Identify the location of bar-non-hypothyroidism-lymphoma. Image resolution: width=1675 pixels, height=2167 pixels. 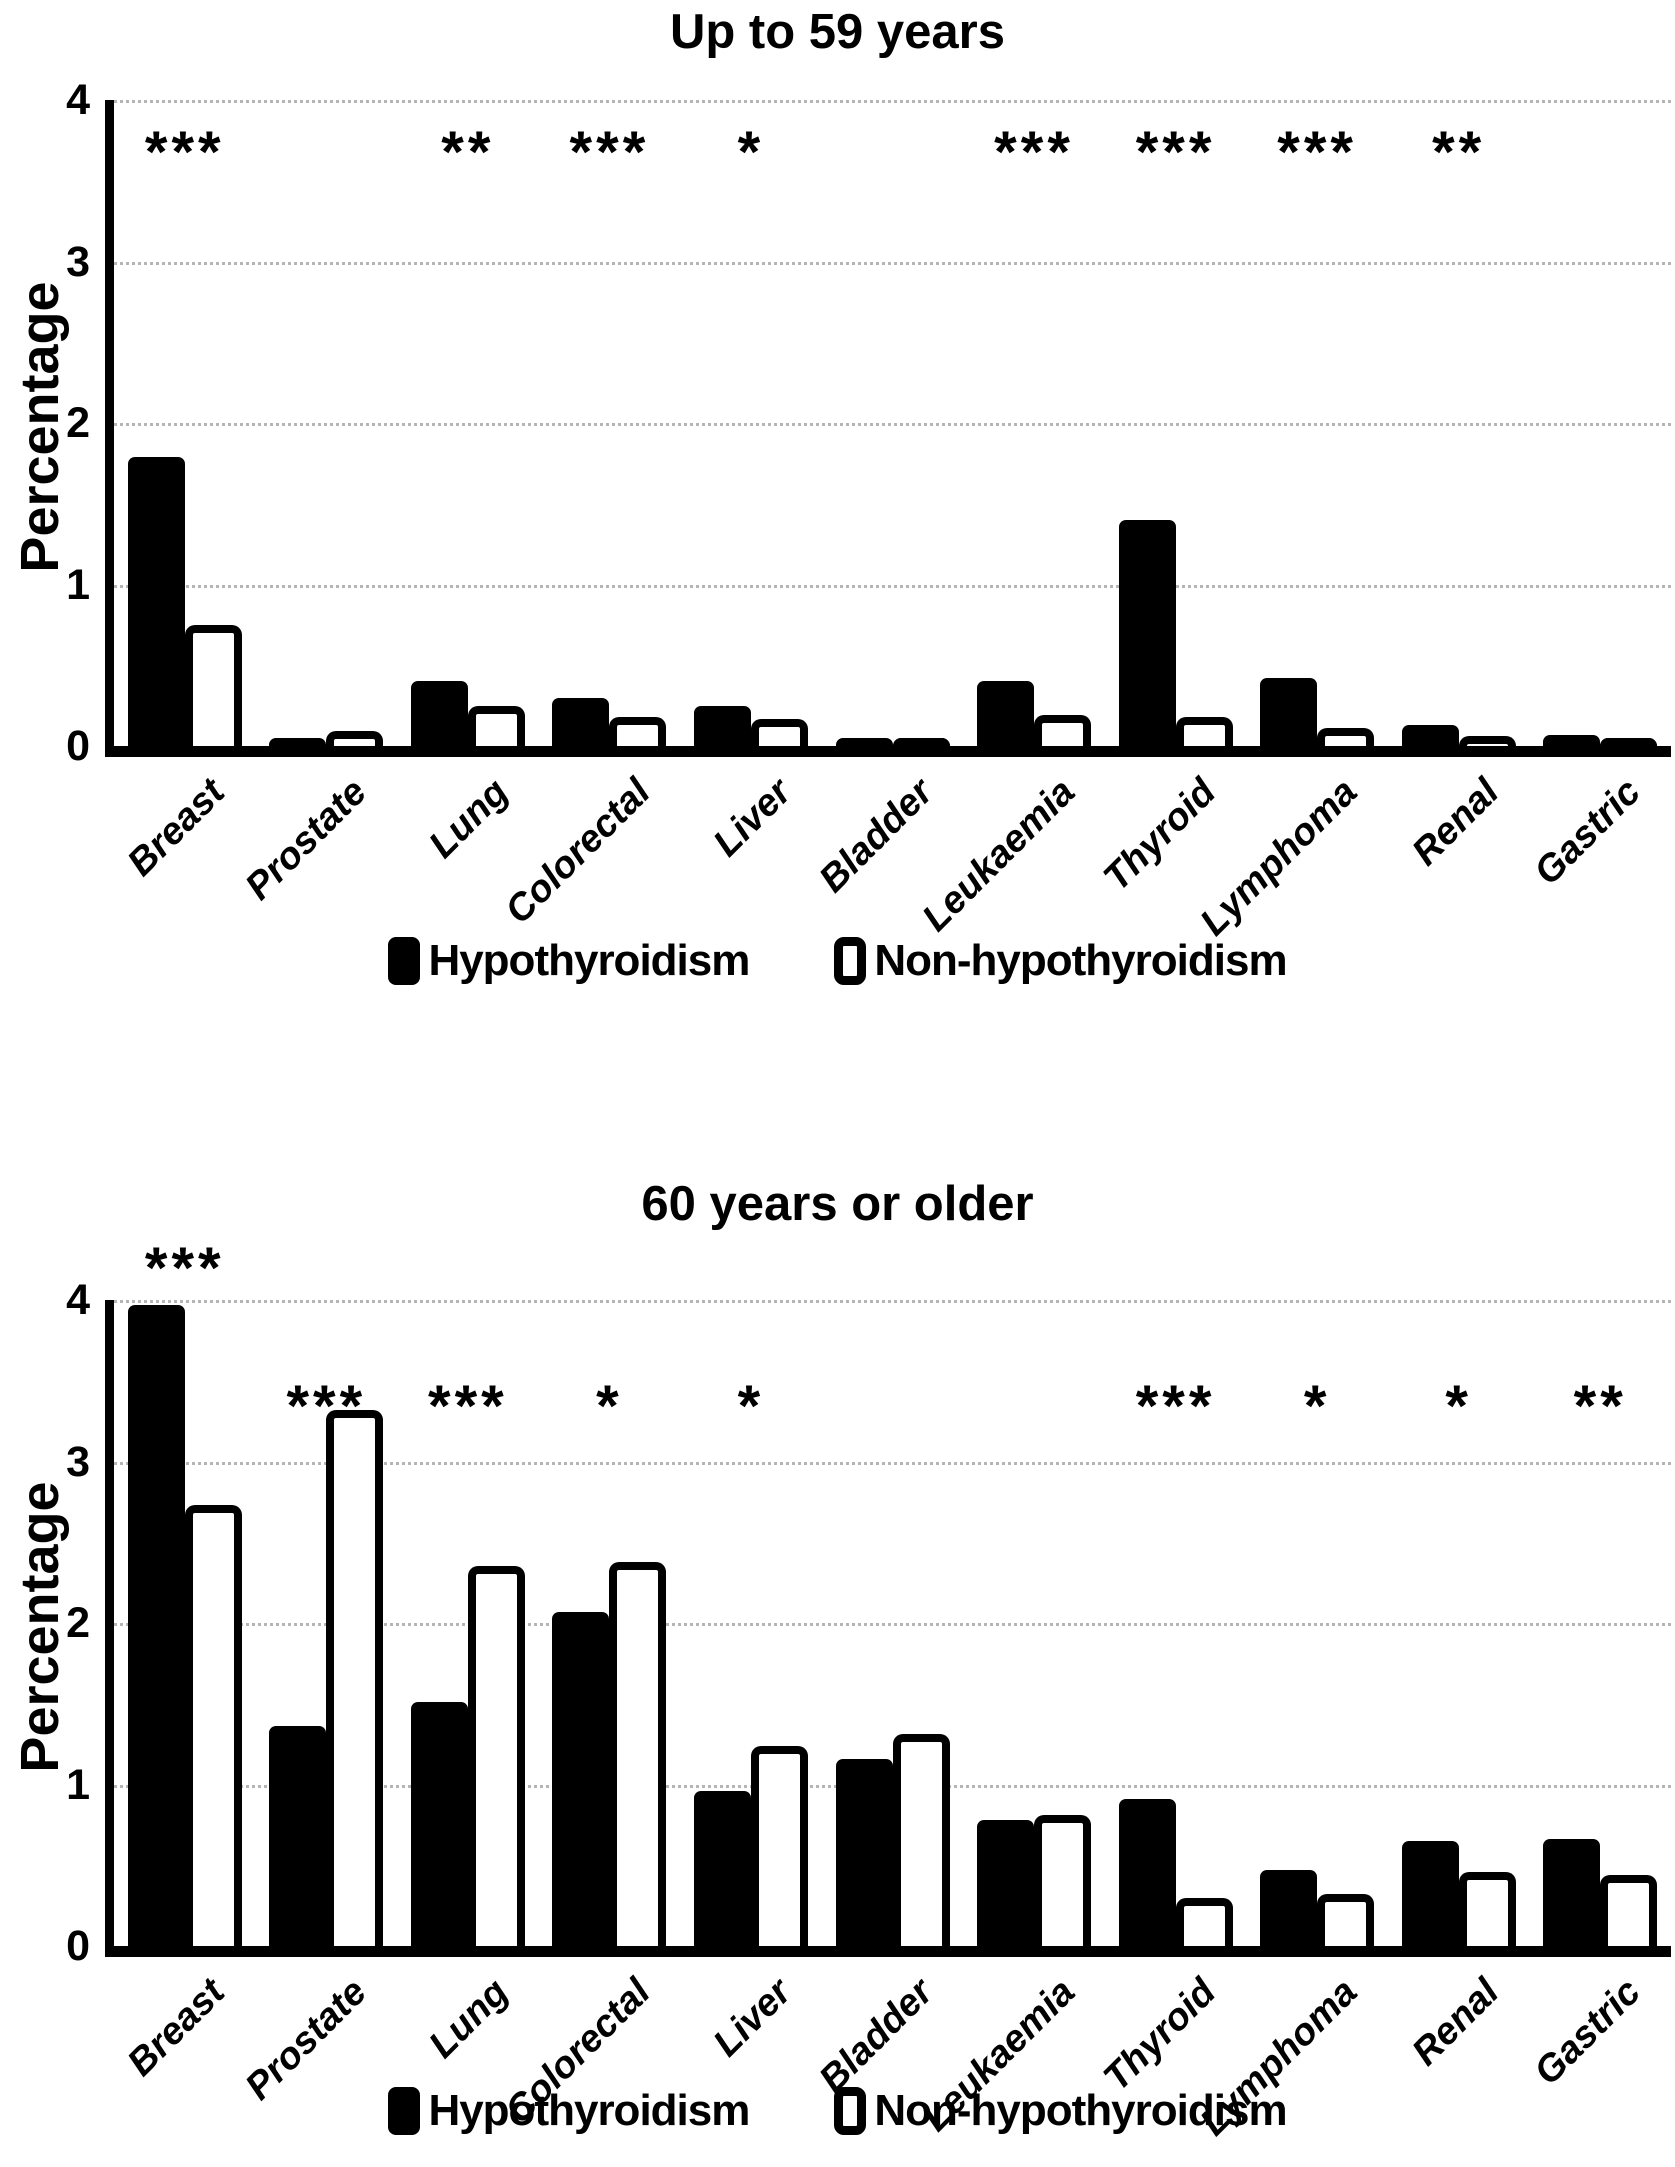
(1346, 737).